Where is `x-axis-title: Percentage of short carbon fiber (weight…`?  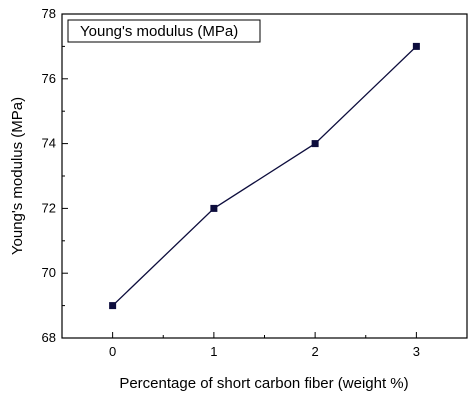
x-axis-title: Percentage of short carbon fiber (weight… is located at coordinates (263, 383).